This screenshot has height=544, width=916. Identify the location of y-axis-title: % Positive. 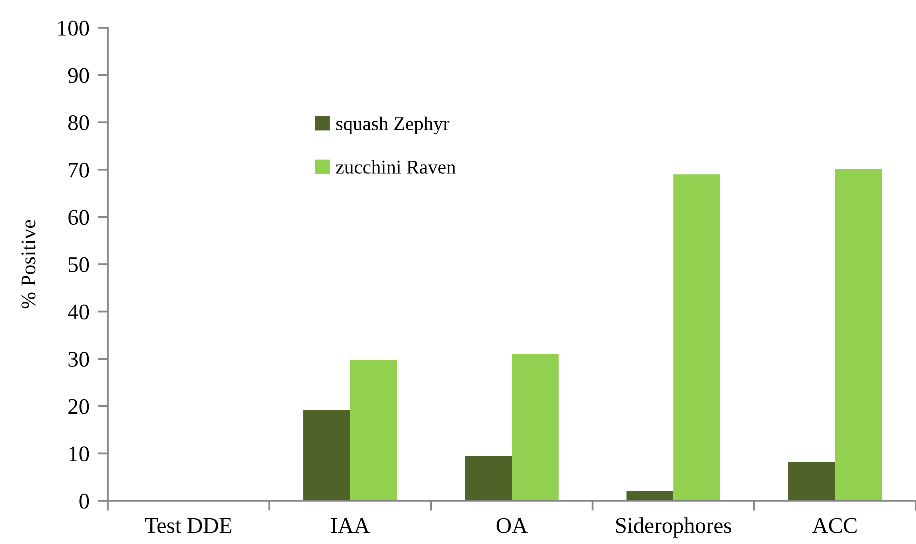
(29, 264).